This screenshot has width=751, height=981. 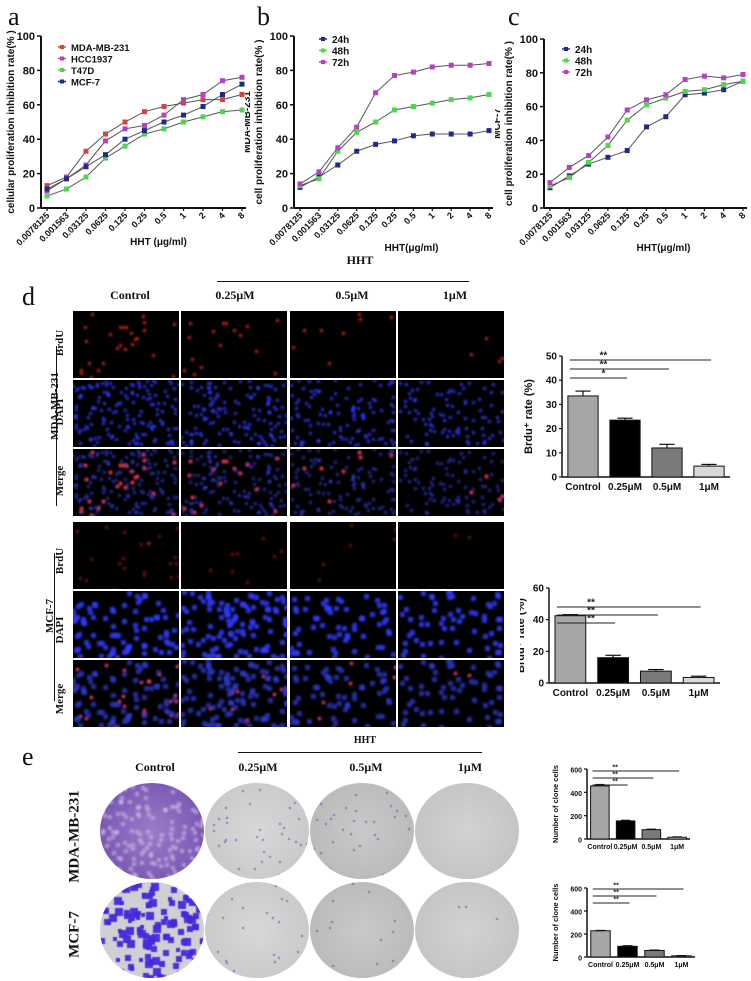 What do you see at coordinates (552, 453) in the screenshot?
I see `y-tick-label: 10` at bounding box center [552, 453].